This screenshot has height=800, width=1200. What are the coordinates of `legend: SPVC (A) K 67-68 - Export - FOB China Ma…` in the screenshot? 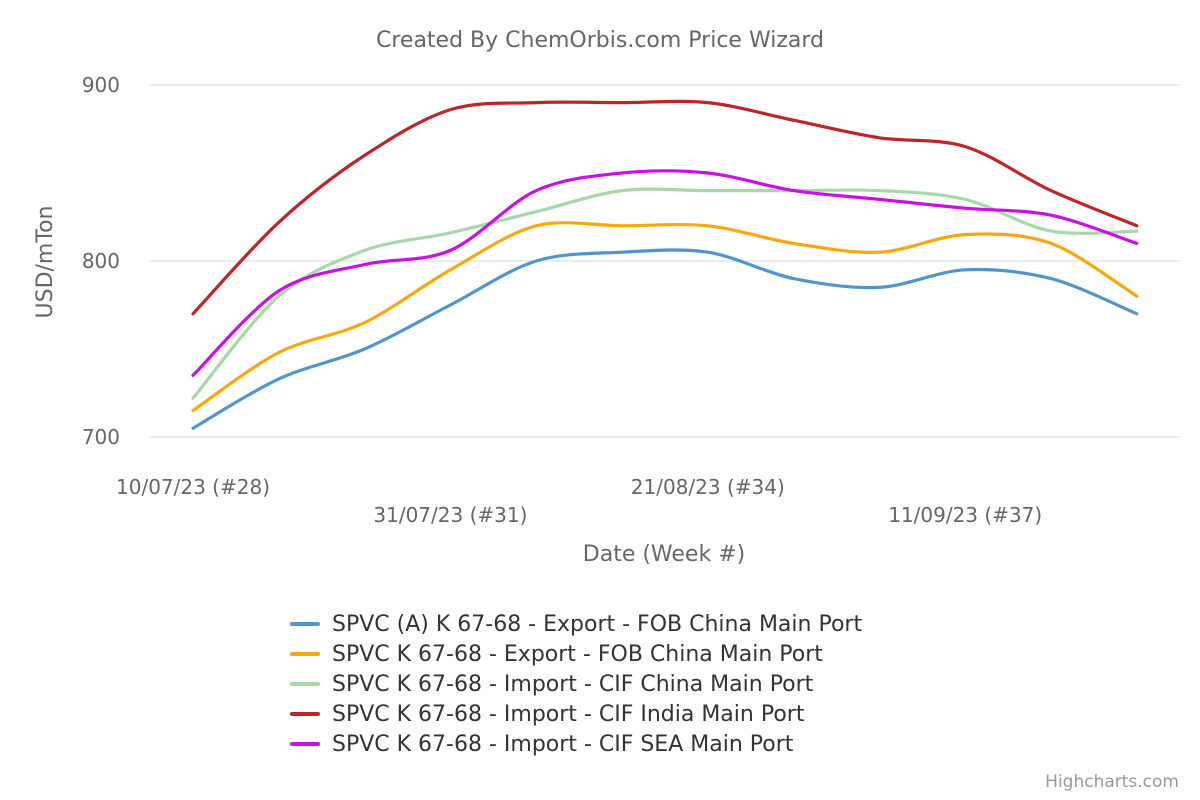 It's located at (640, 684).